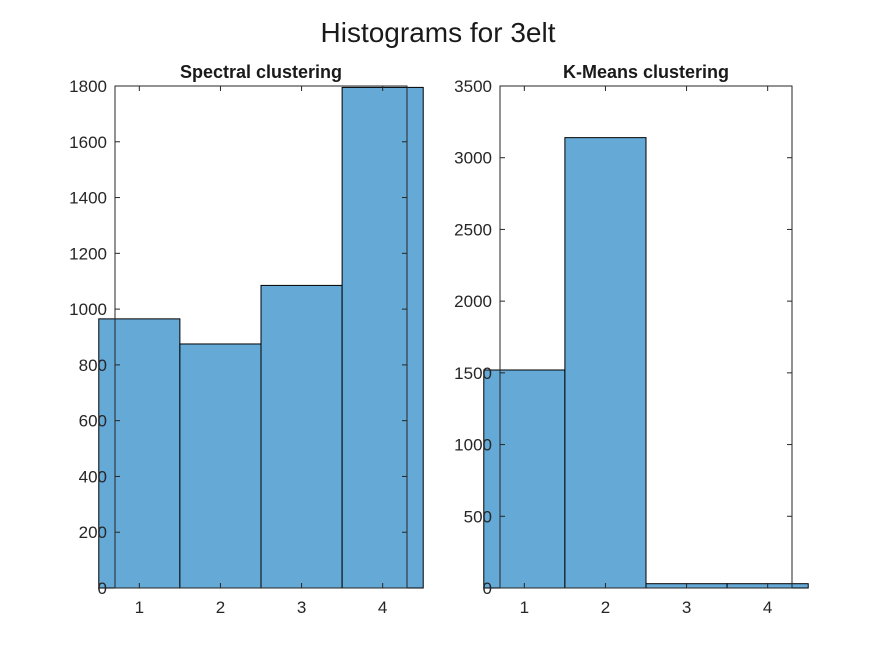  I want to click on xtick-label-kmeans-4: 4, so click(767, 607).